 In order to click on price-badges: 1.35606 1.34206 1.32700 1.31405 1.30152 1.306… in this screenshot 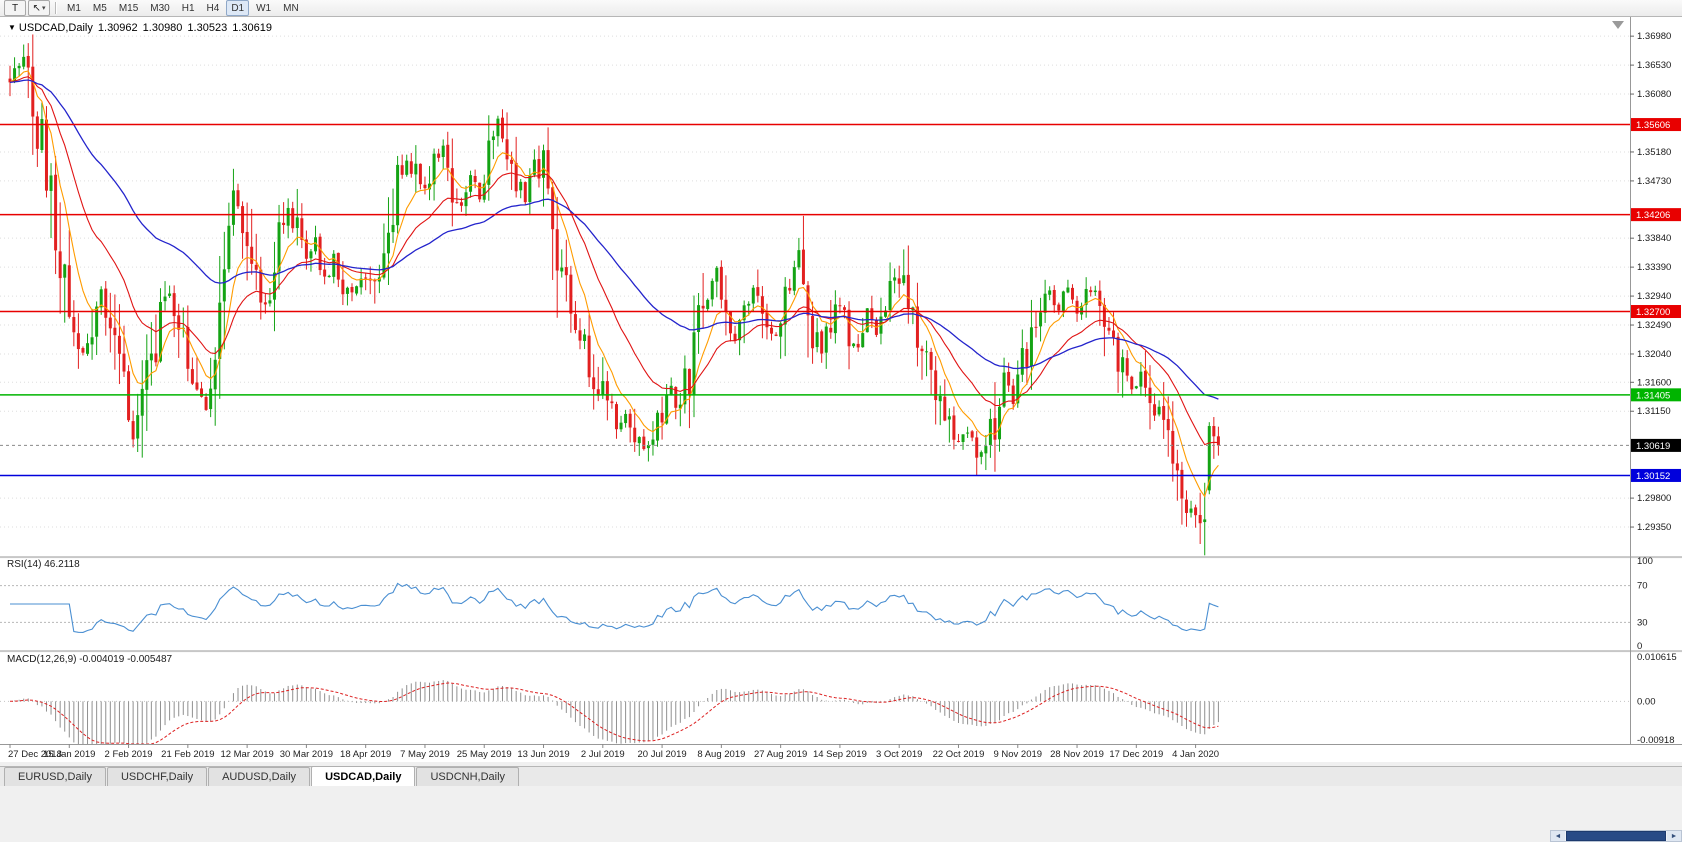, I will do `click(1656, 300)`.